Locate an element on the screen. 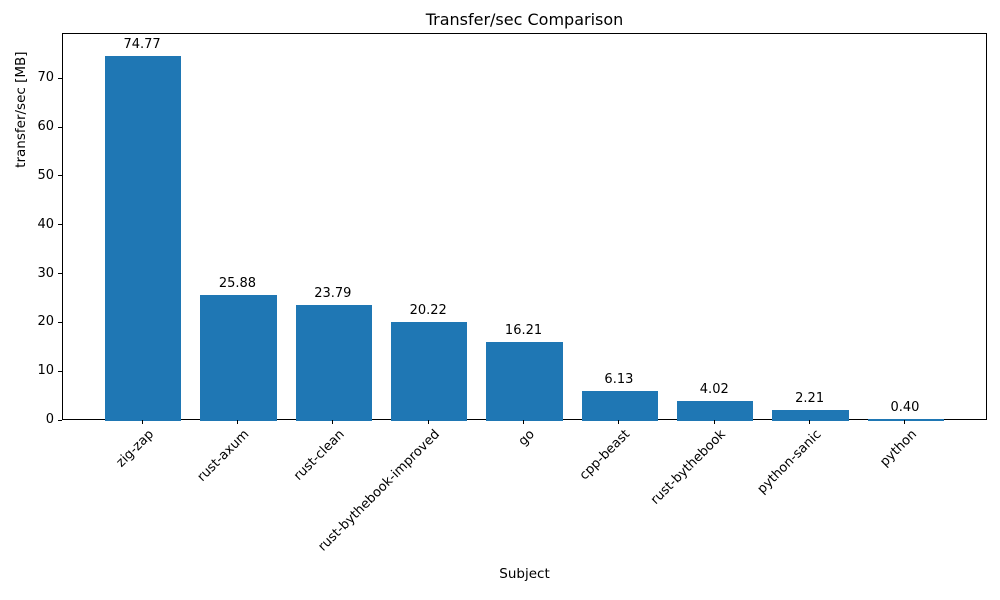 Image resolution: width=1000 pixels, height=600 pixels. bar-value-label: 16.21 is located at coordinates (523, 330).